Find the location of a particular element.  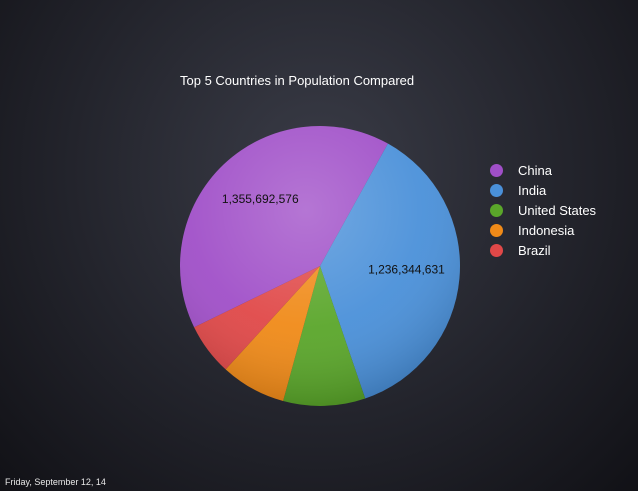

data-label: 1,236,344,631 is located at coordinates (406, 270).